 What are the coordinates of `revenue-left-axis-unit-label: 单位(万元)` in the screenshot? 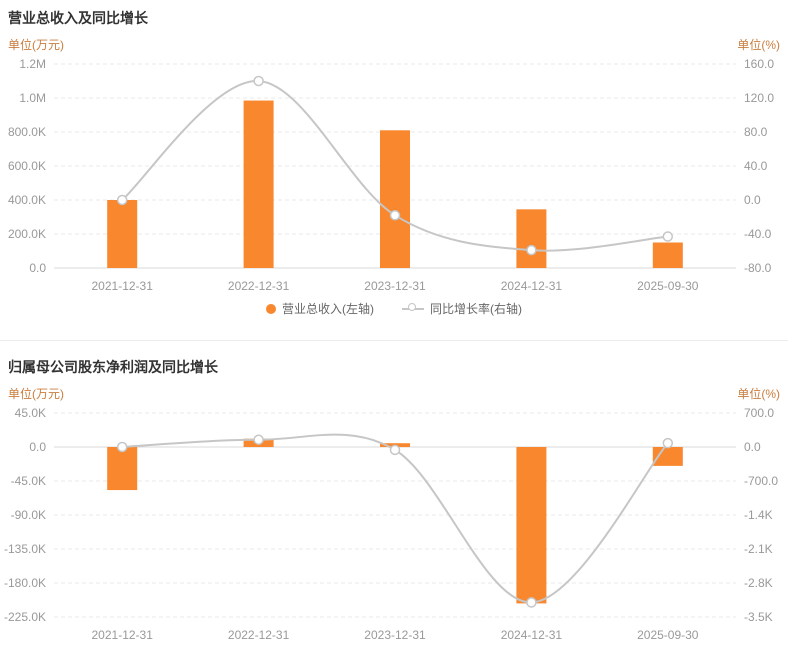 It's located at (36, 45).